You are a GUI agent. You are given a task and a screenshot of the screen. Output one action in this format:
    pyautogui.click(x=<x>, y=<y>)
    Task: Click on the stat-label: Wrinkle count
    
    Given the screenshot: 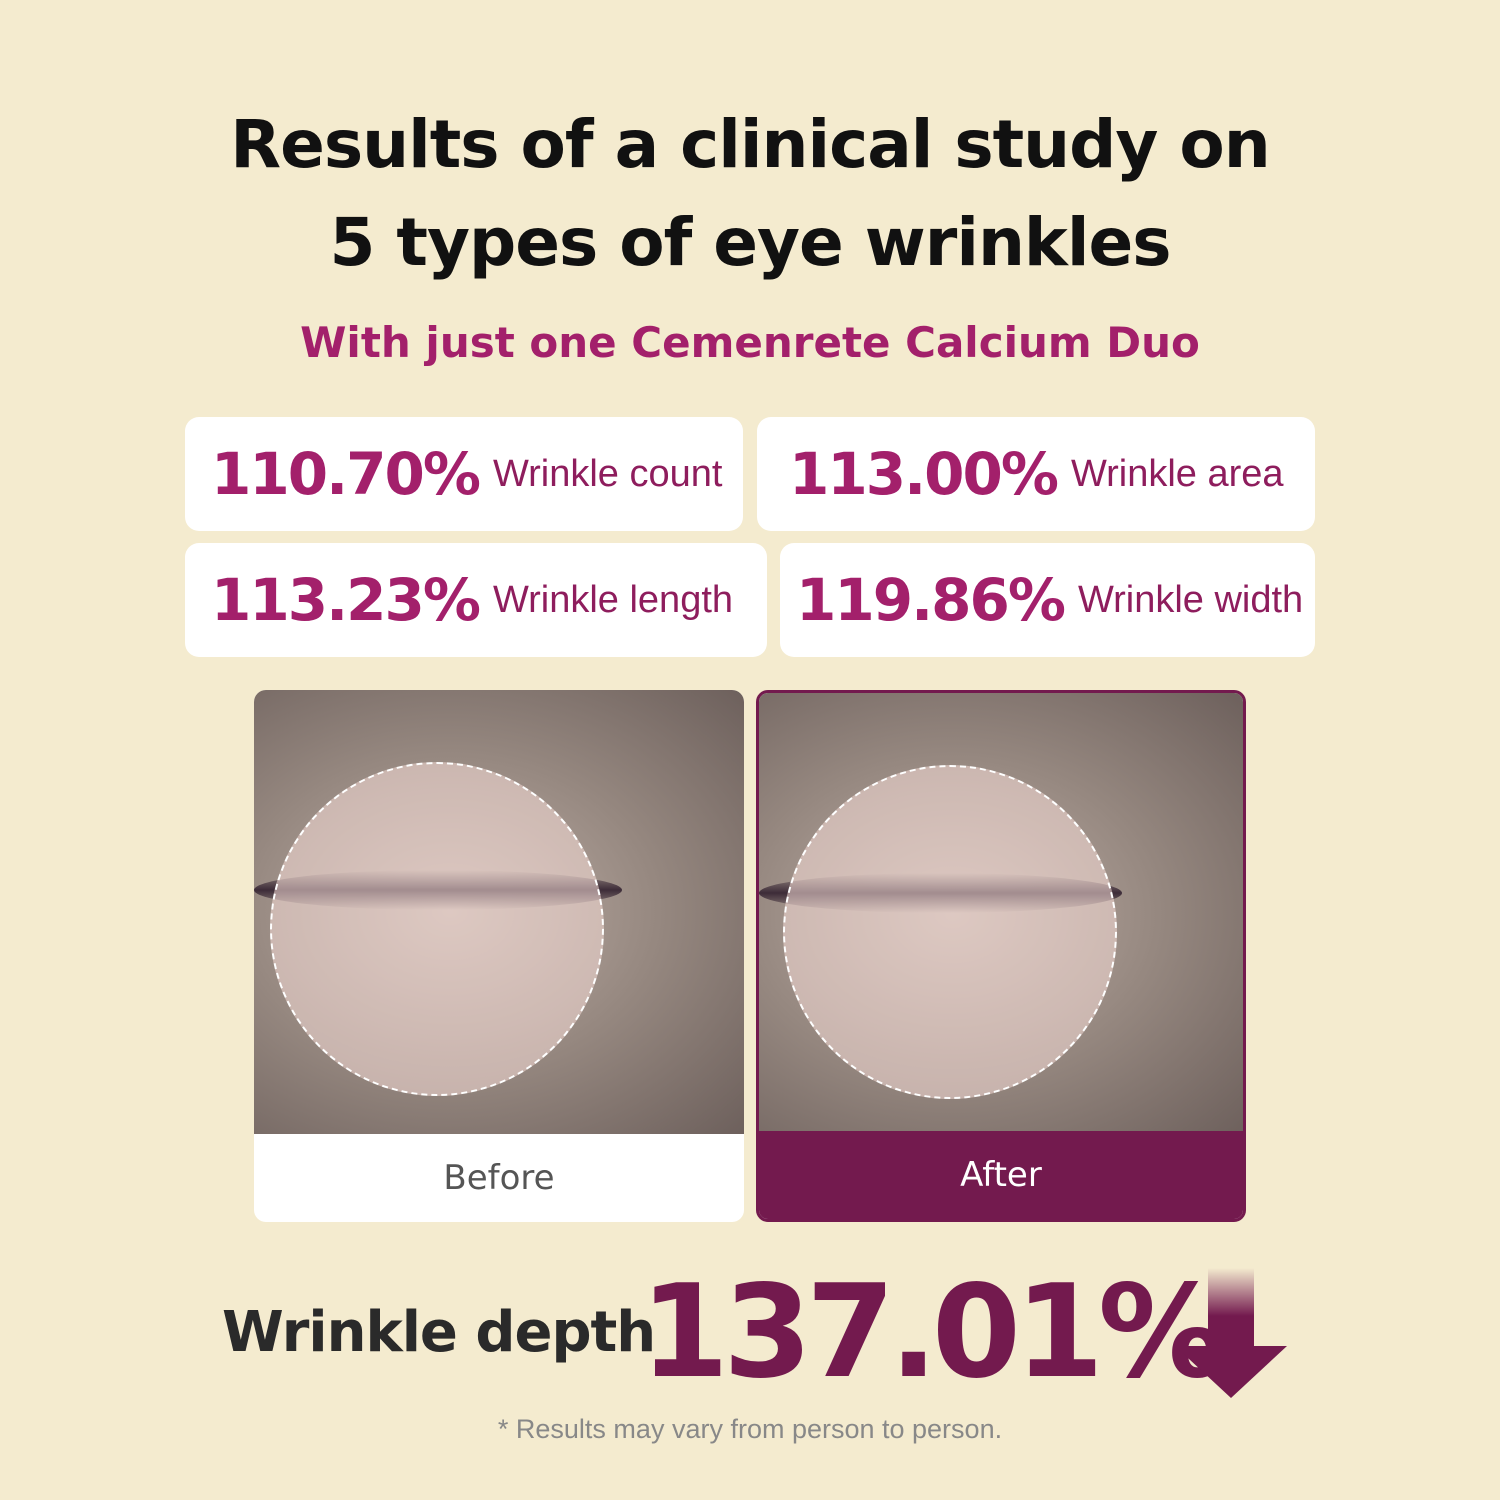 What is the action you would take?
    pyautogui.click(x=607, y=473)
    